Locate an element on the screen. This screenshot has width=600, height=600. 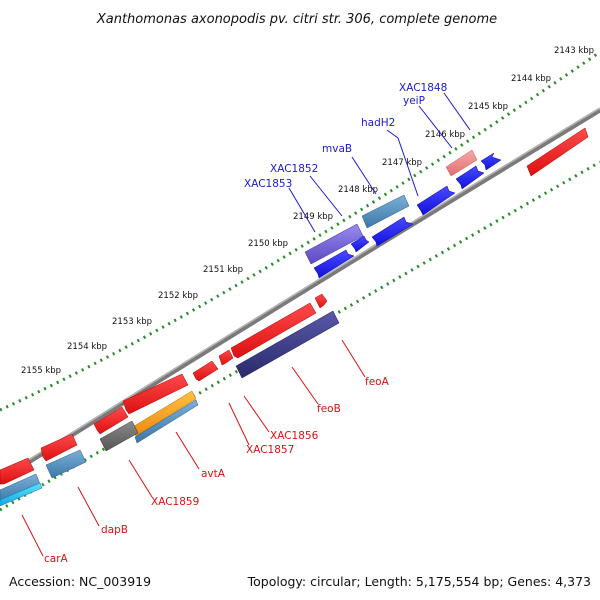
gene-label-hadh2: hadH2 is located at coordinates (378, 123).